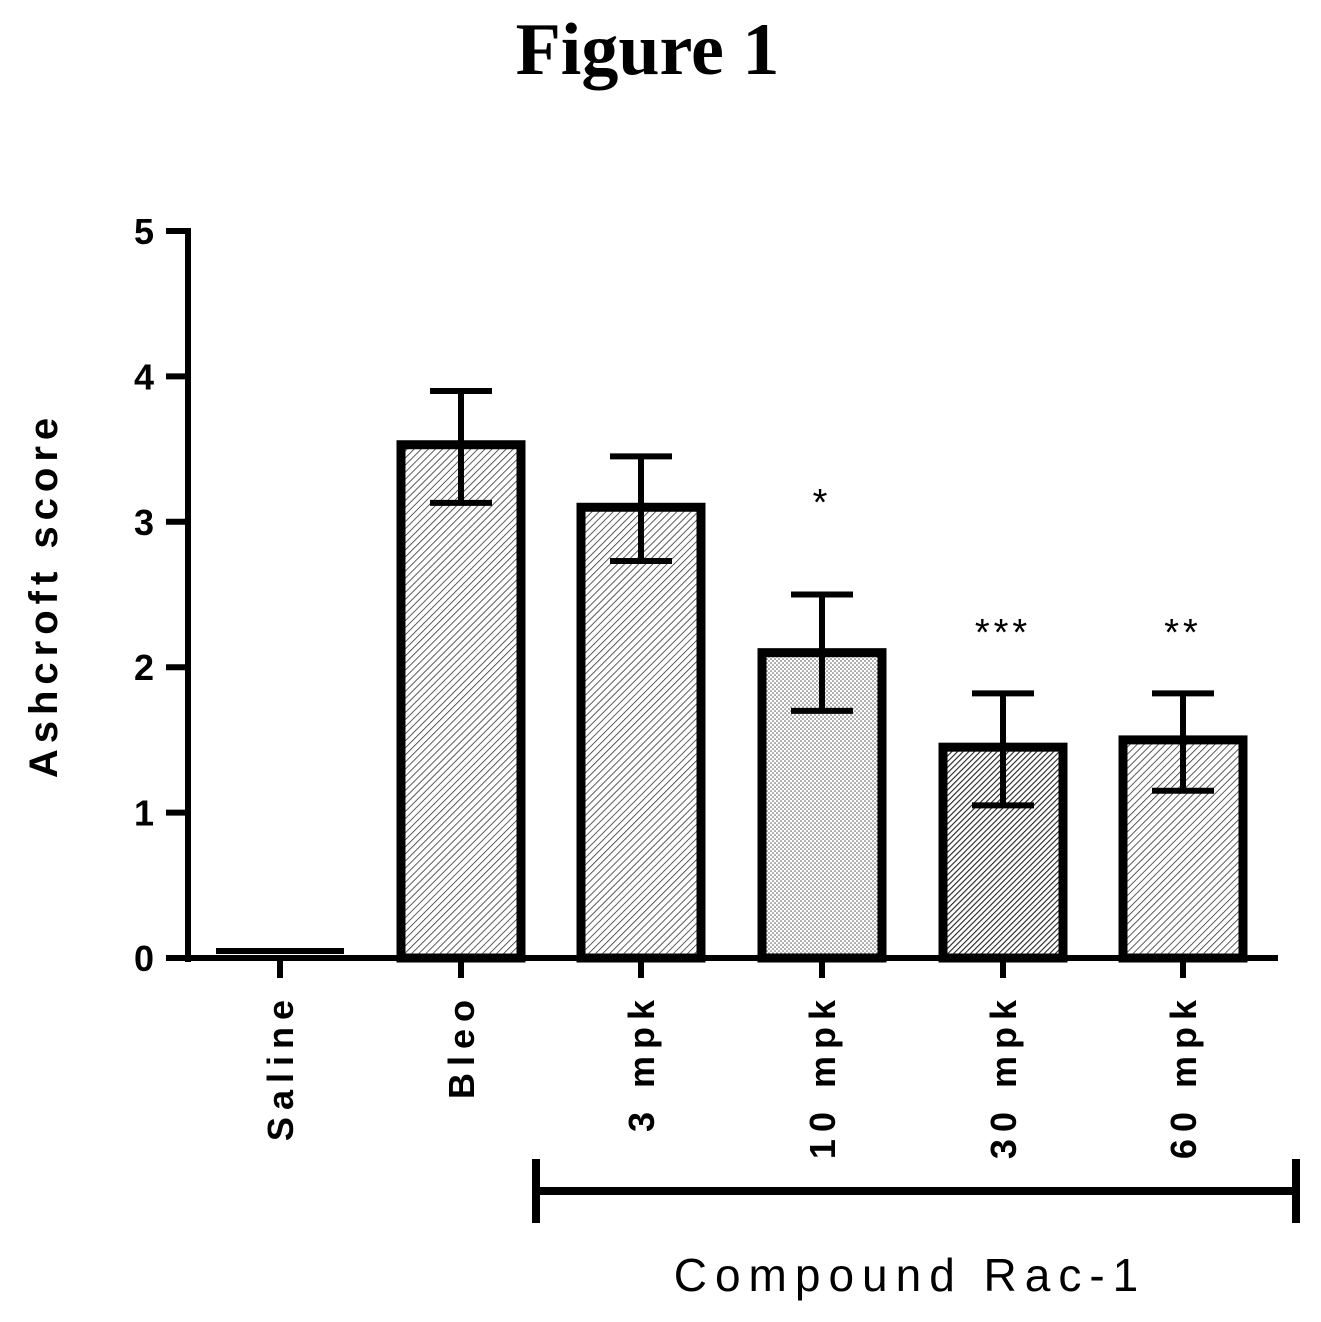 Image resolution: width=1321 pixels, height=1322 pixels. I want to click on x-tick-label: 60 mpk, so click(1183, 1076).